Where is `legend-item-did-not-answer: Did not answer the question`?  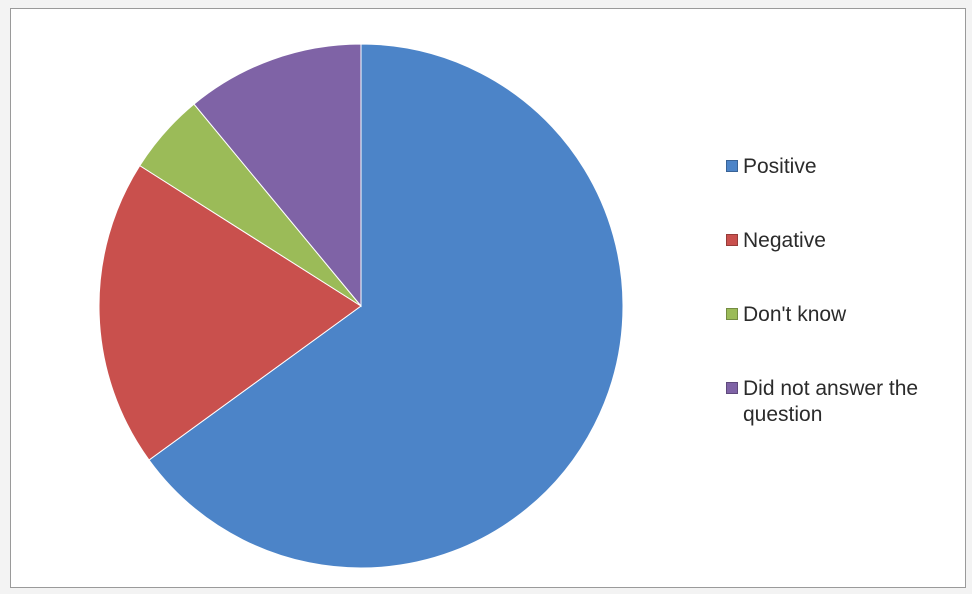 legend-item-did-not-answer: Did not answer the question is located at coordinates (846, 402).